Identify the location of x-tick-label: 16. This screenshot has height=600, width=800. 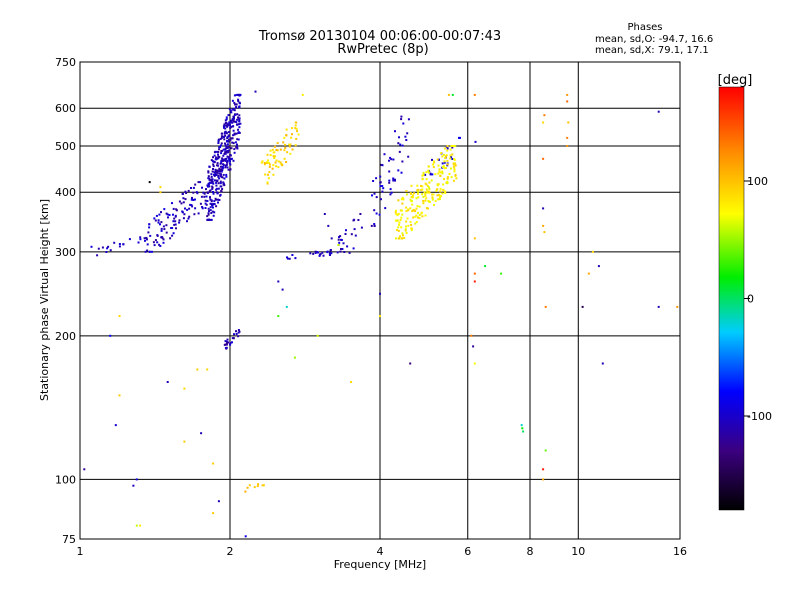
(680, 551).